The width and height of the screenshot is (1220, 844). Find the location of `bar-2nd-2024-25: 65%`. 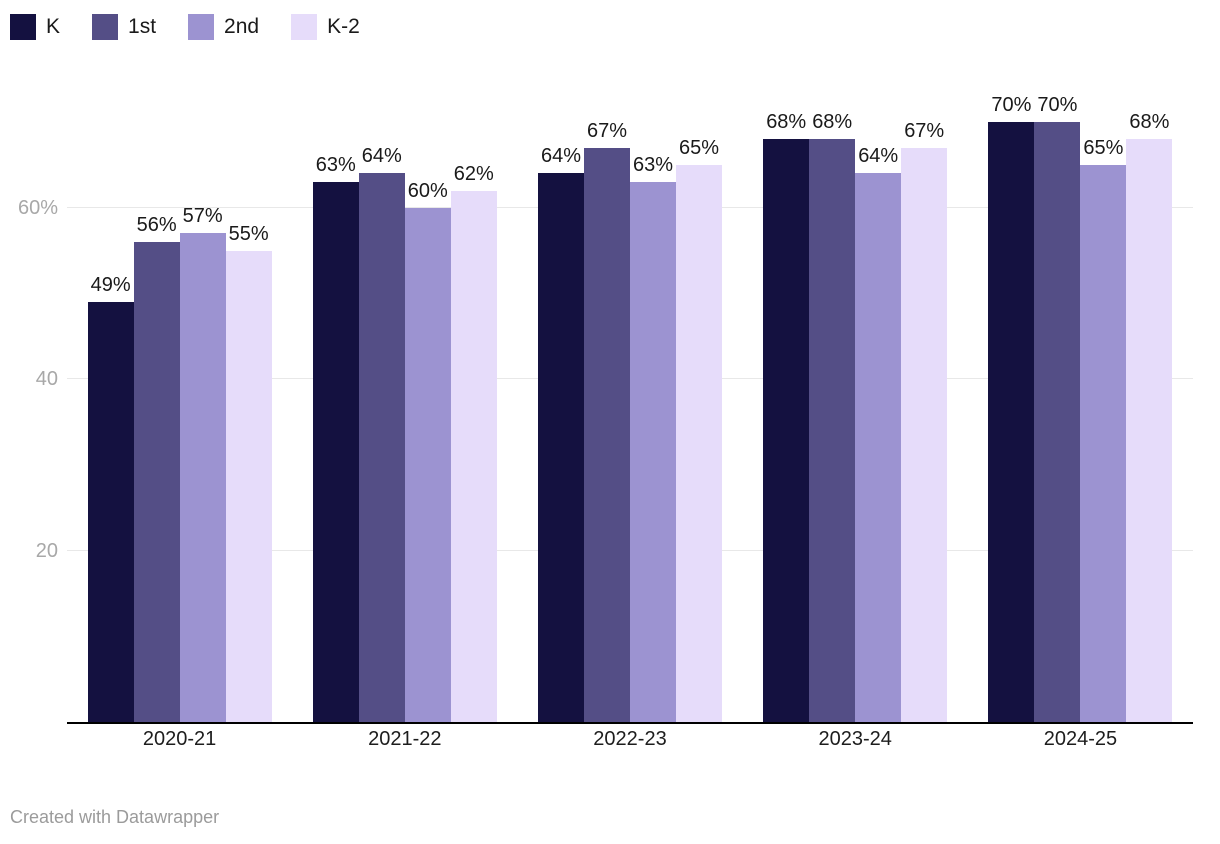

bar-2nd-2024-25: 65% is located at coordinates (1103, 429).